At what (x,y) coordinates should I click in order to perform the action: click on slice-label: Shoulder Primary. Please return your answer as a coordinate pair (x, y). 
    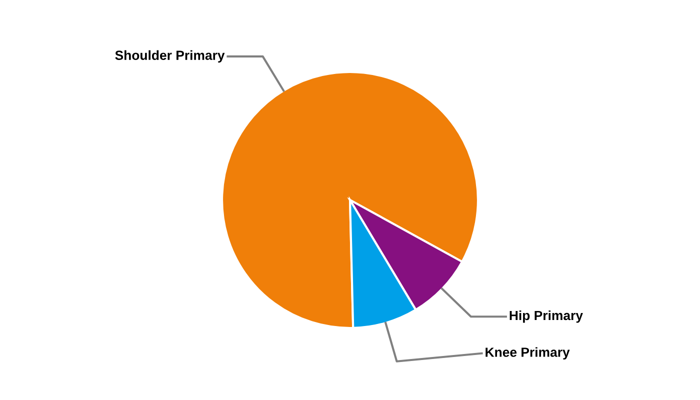
    Looking at the image, I should click on (170, 56).